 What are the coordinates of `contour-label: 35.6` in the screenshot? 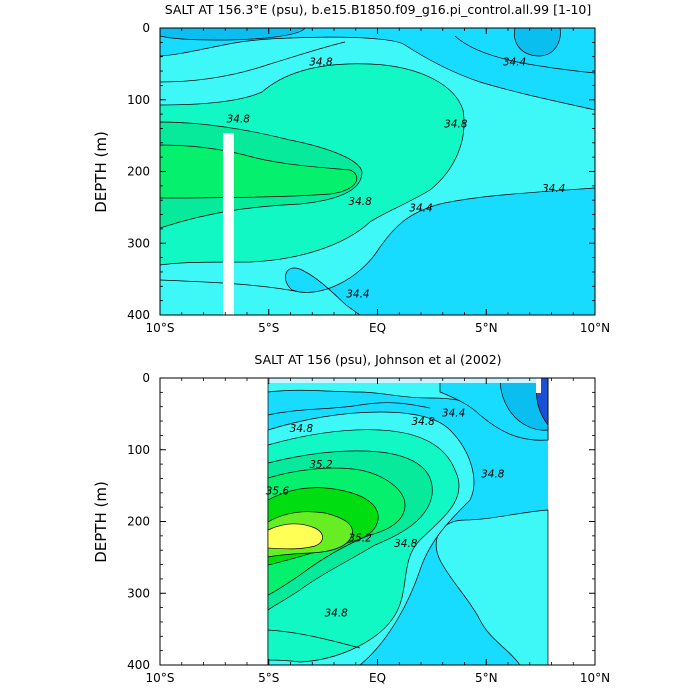 It's located at (278, 492).